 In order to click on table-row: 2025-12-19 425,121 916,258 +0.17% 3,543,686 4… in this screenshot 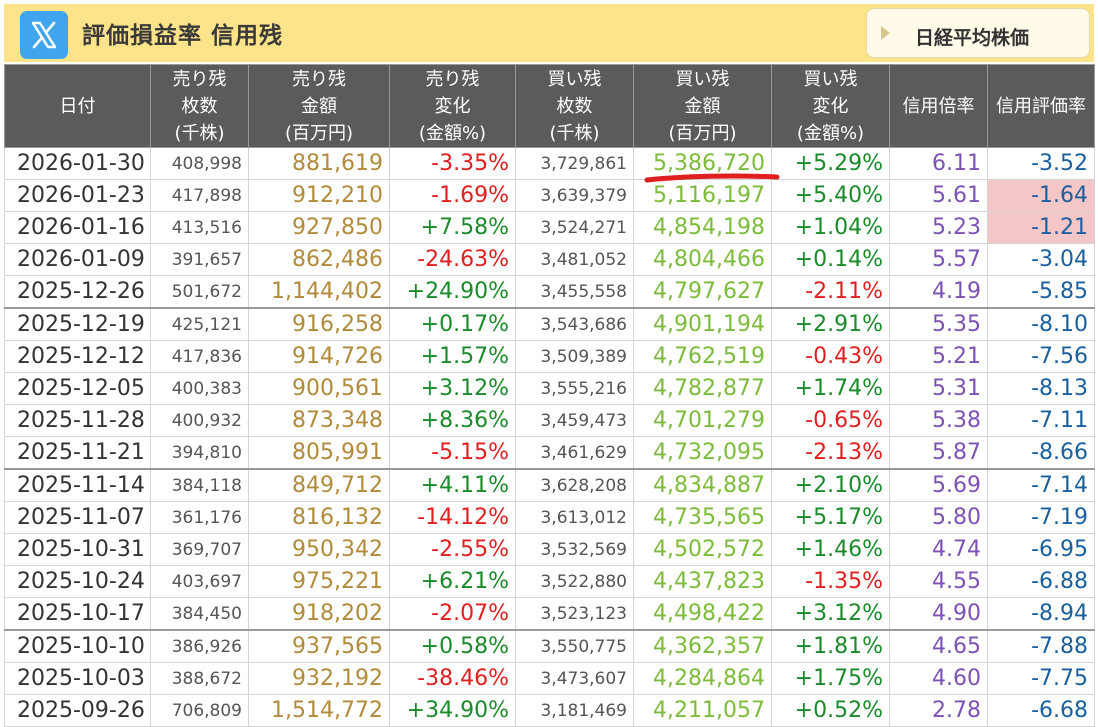, I will do `click(549, 324)`.